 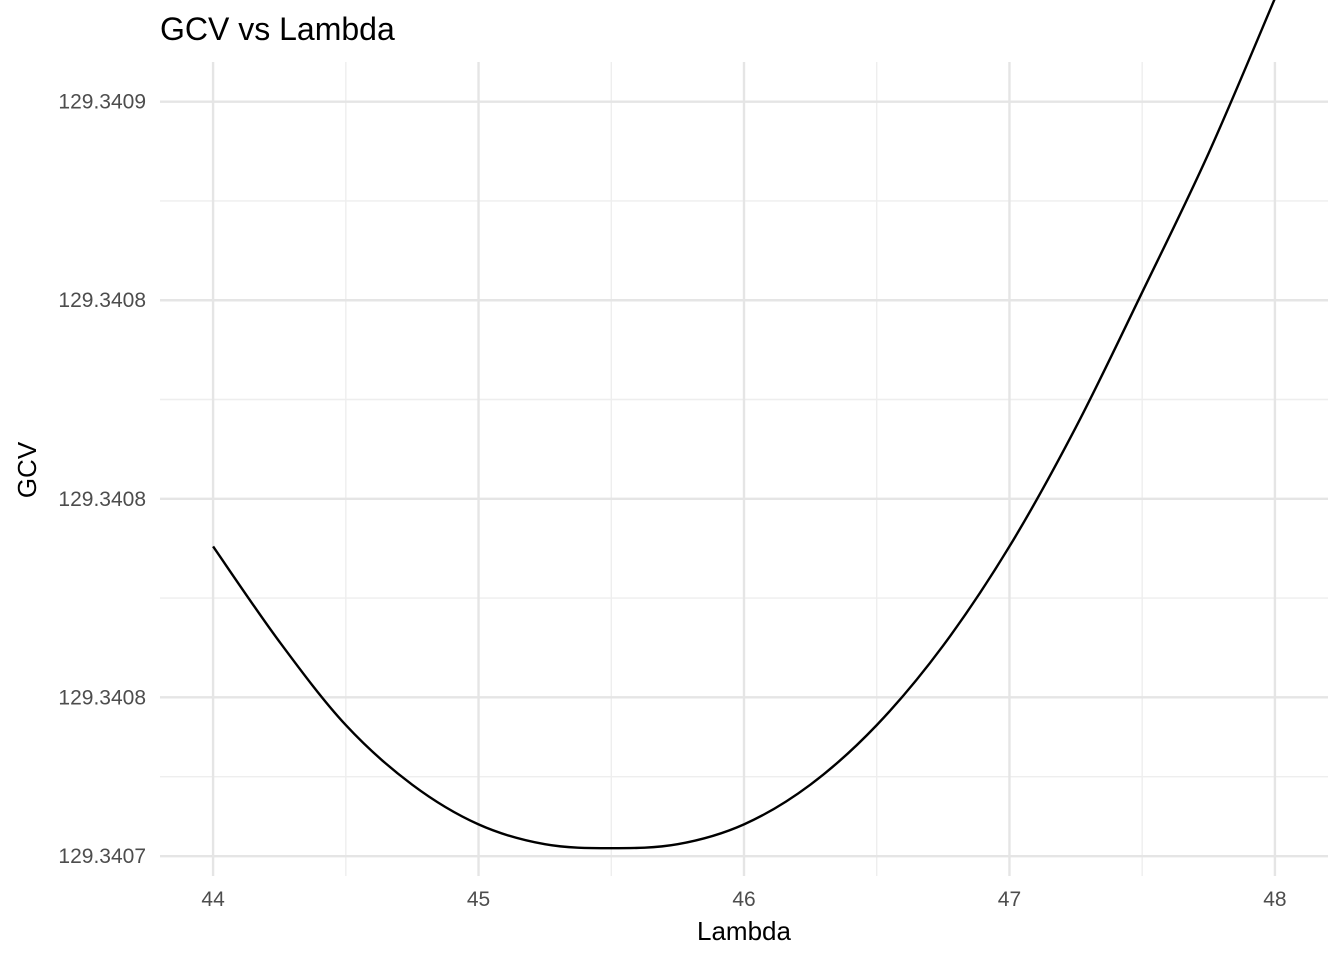 I want to click on x-axis-ticks: 44 45 46 47 48, so click(x=743, y=899).